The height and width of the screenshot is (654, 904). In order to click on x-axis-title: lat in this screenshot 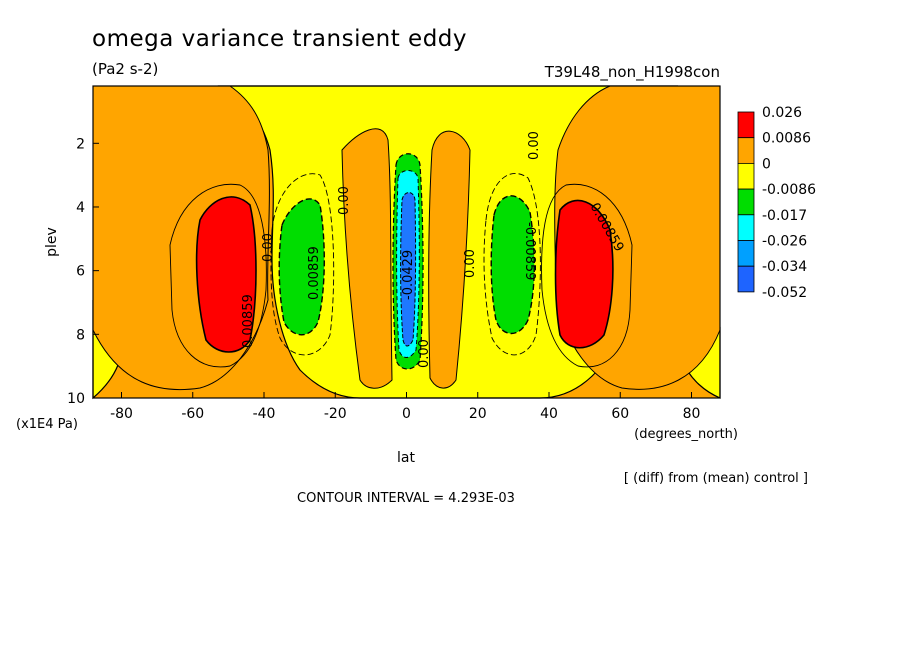, I will do `click(406, 458)`.